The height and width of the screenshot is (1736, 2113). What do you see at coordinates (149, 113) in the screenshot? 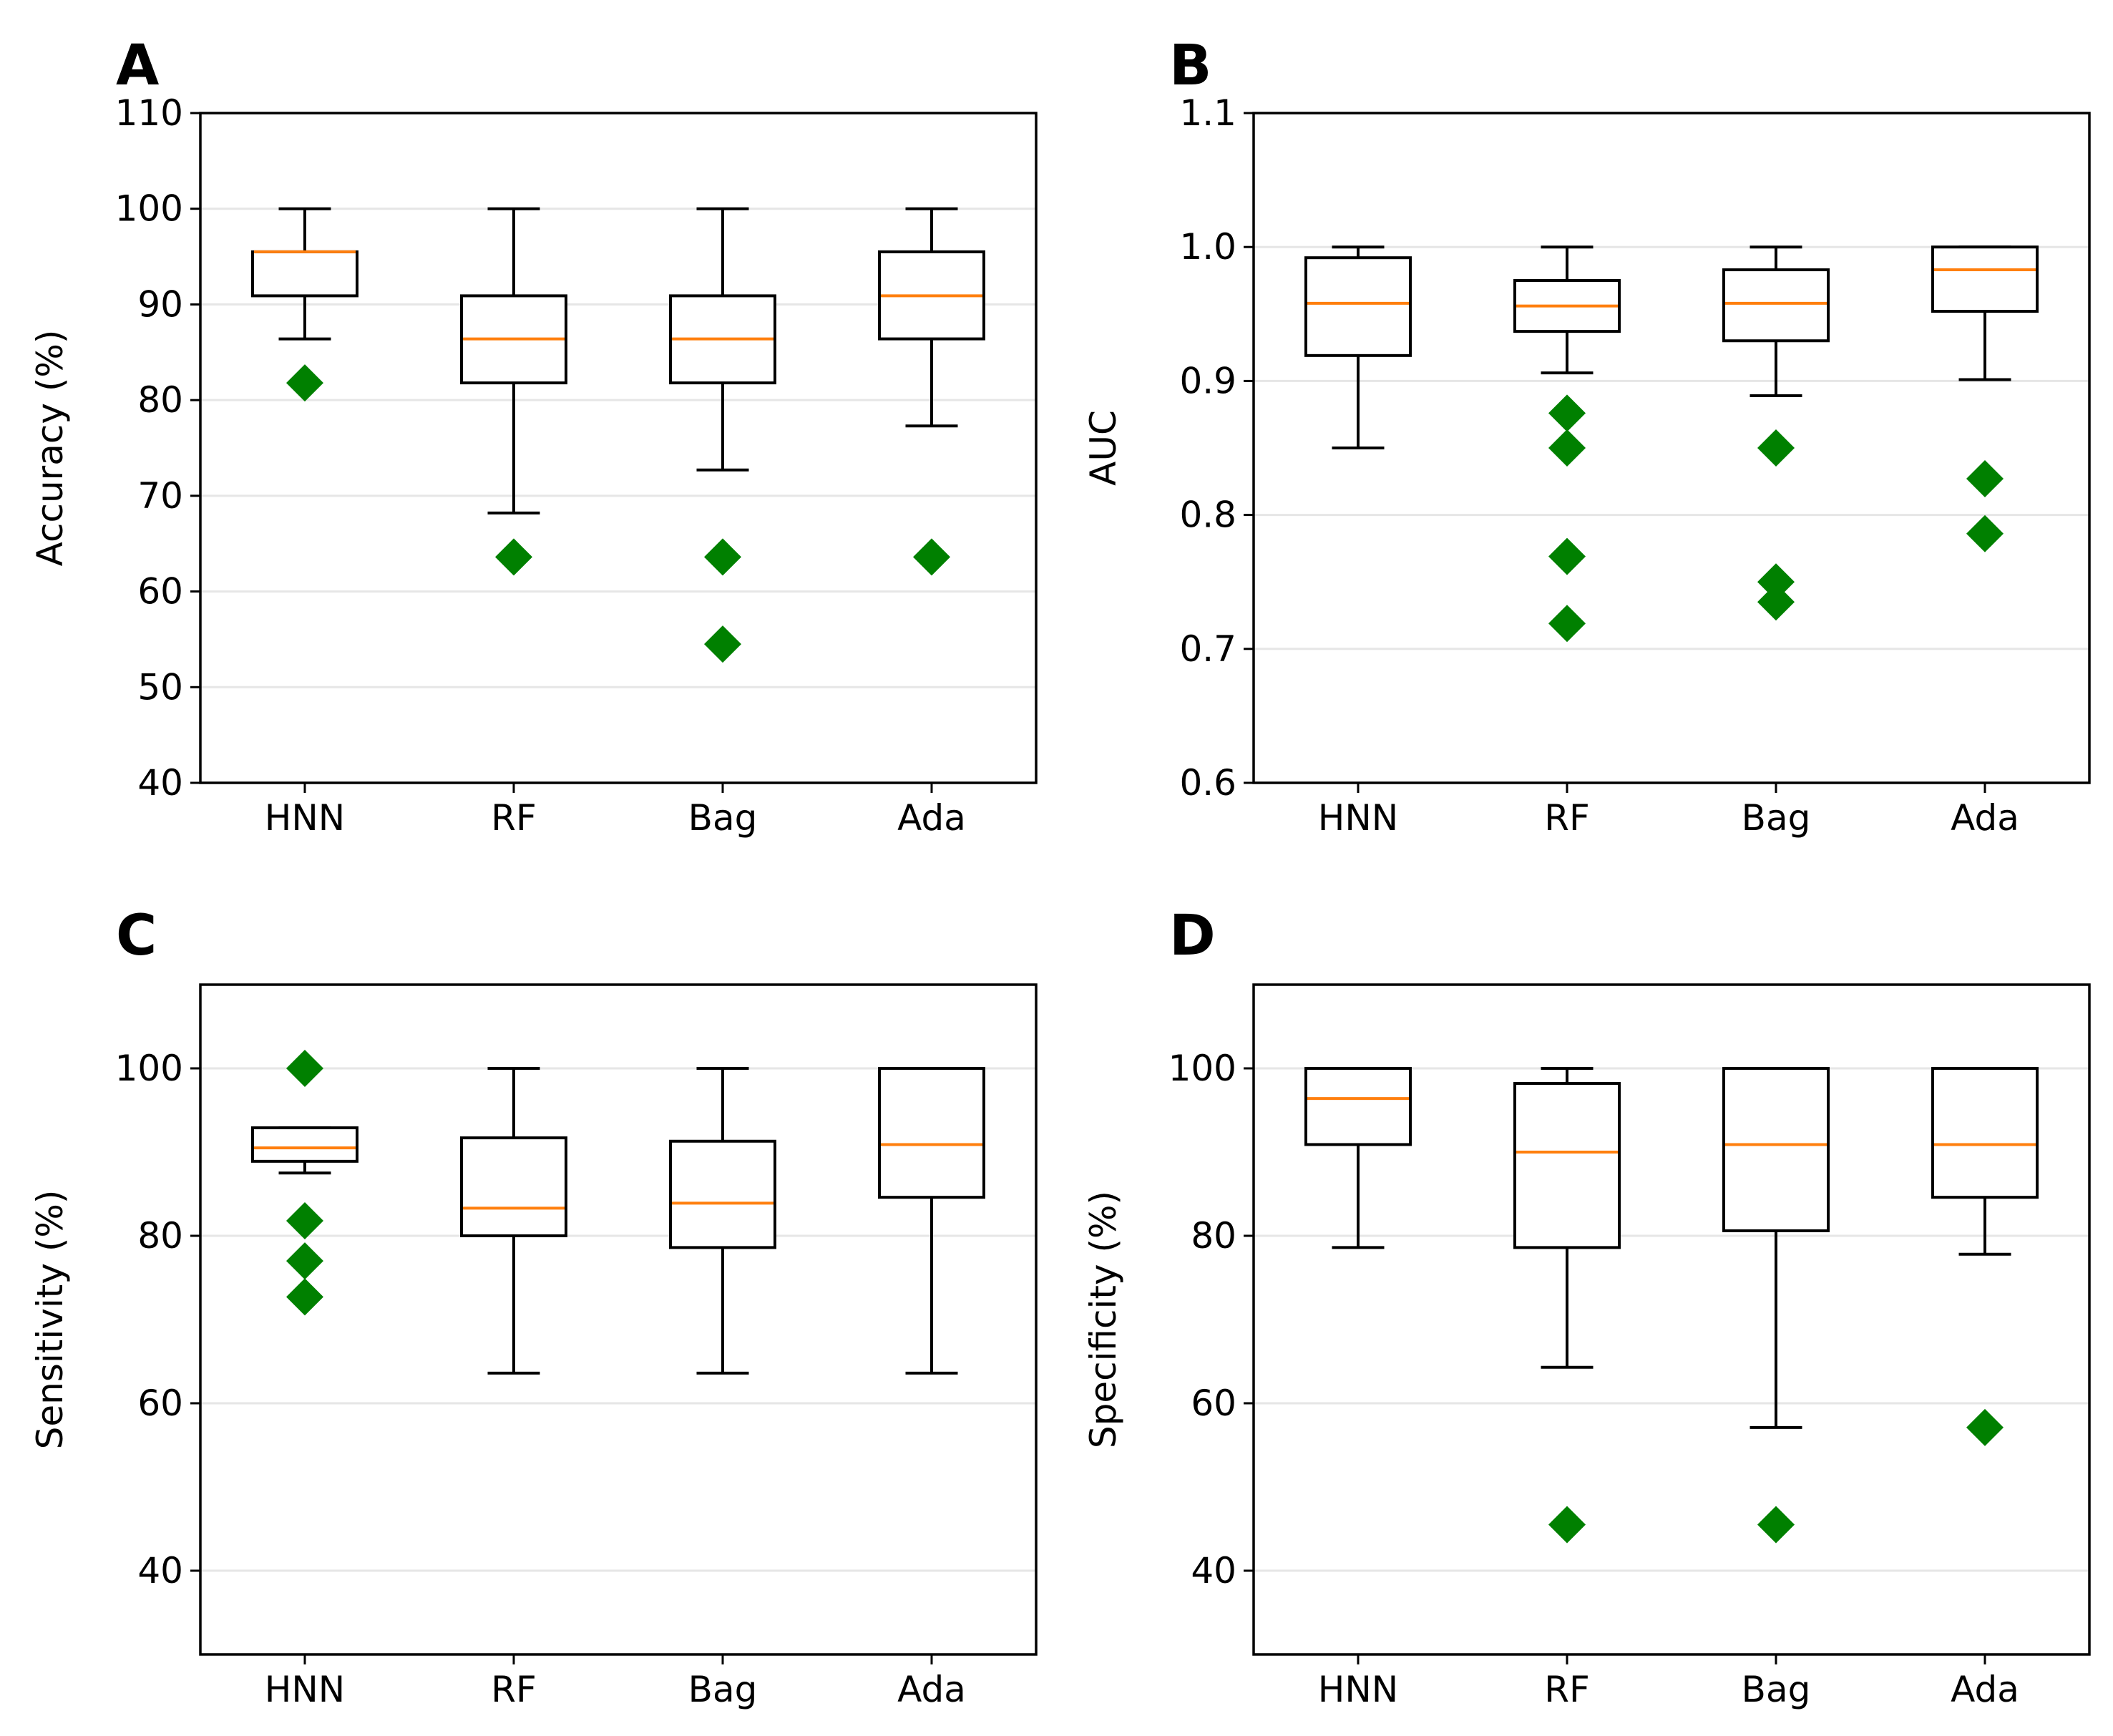
I see `y-tick-label: 110` at bounding box center [149, 113].